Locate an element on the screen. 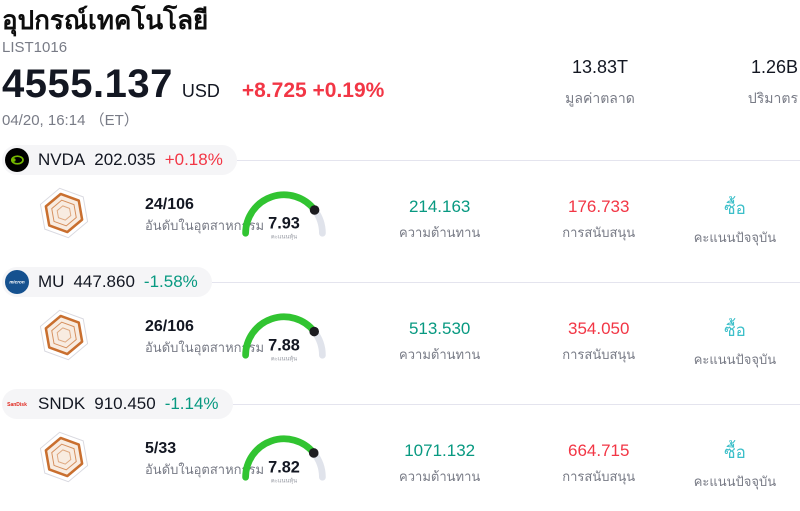  nvidia-logo is located at coordinates (17, 160).